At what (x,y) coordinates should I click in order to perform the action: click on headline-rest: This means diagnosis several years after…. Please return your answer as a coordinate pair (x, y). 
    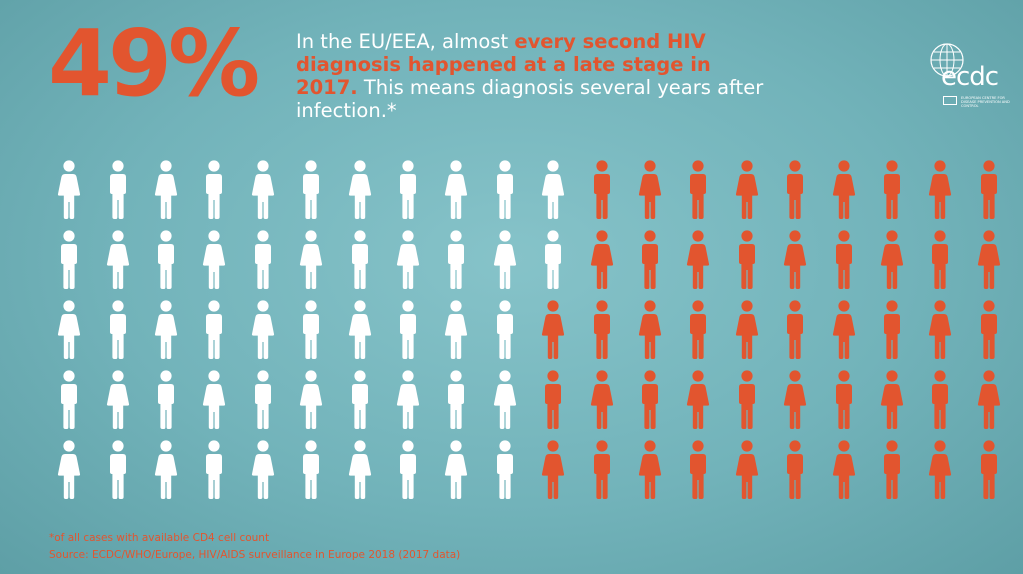
    Looking at the image, I should click on (530, 99).